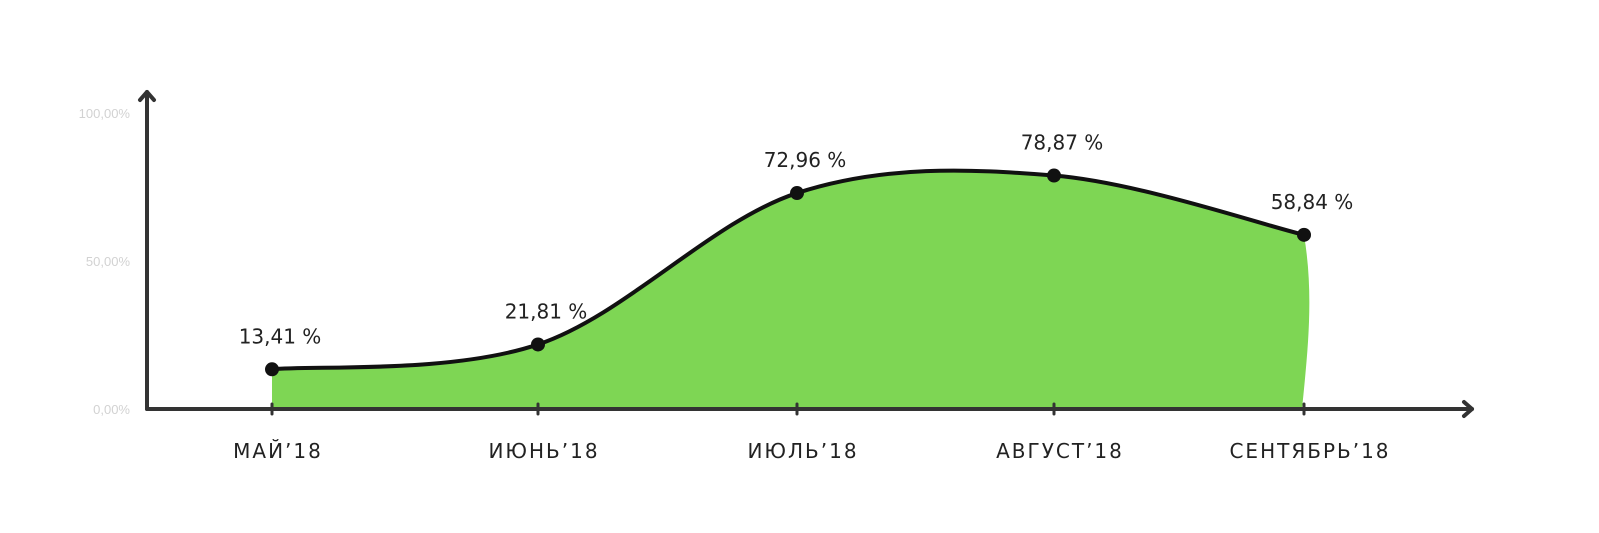  I want to click on y-tick-label: 0,00%, so click(111, 409).